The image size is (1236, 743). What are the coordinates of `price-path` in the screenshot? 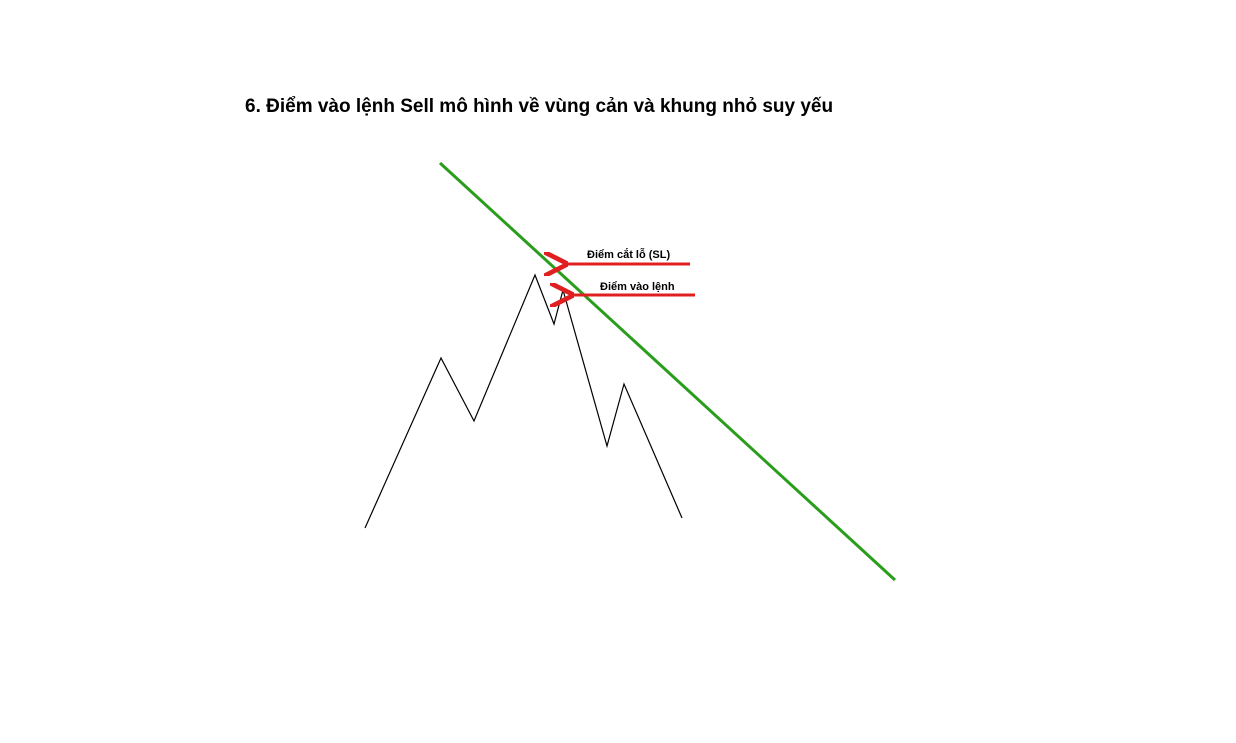 It's located at (523, 401).